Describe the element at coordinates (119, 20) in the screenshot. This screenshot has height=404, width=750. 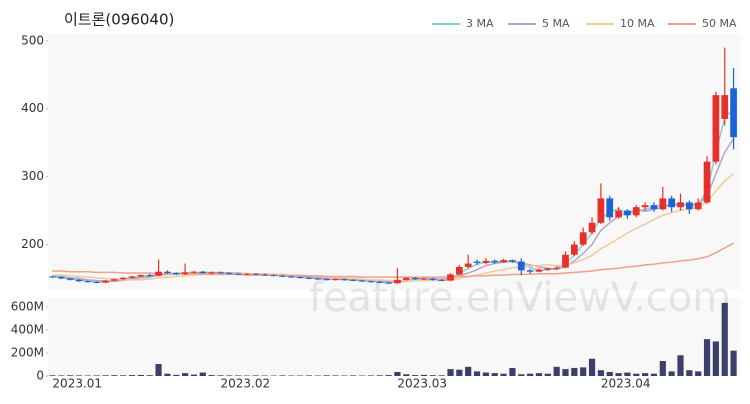
I see `chart-title: 이트론(096040)` at that location.